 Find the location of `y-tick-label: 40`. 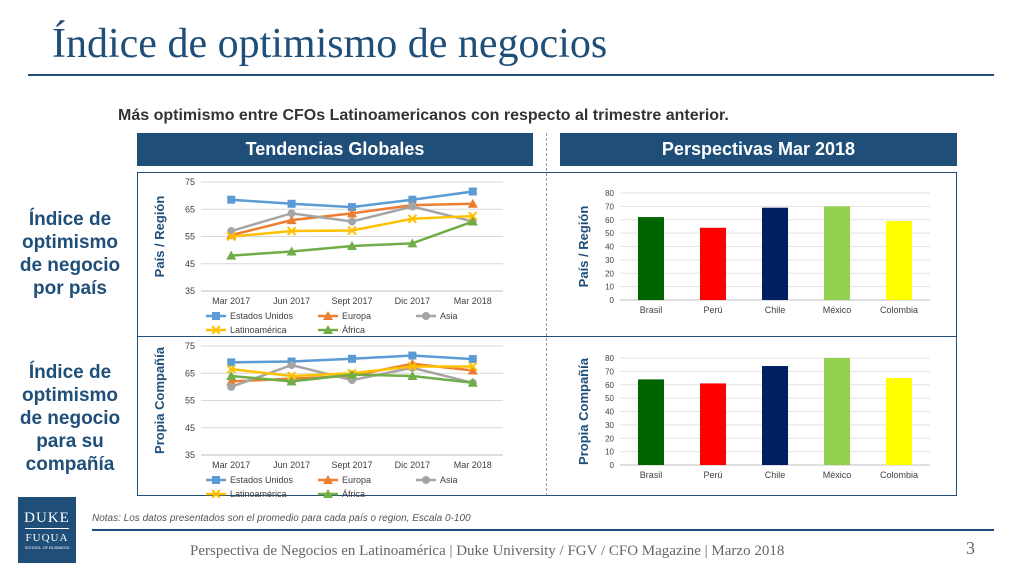

y-tick-label: 40 is located at coordinates (609, 247).